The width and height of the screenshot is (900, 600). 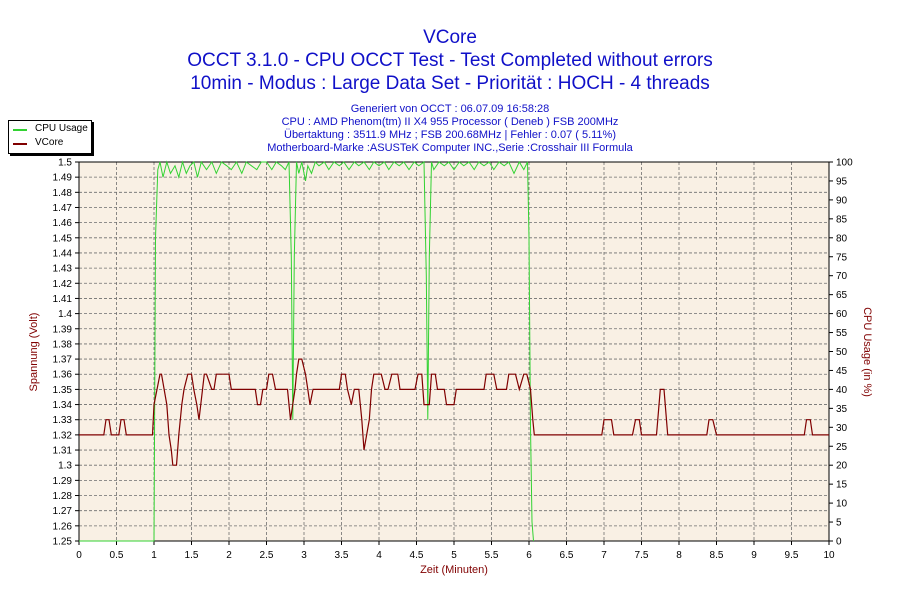 What do you see at coordinates (754, 555) in the screenshot?
I see `x-tick-label: 9` at bounding box center [754, 555].